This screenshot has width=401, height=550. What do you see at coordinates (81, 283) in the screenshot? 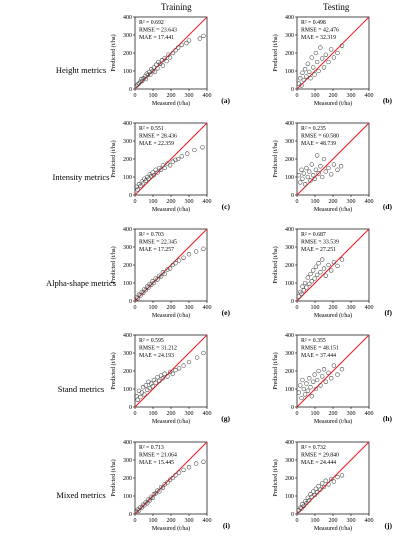
I see `row-label-alpha-shape-metrics: Alpha-shape metrics` at bounding box center [81, 283].